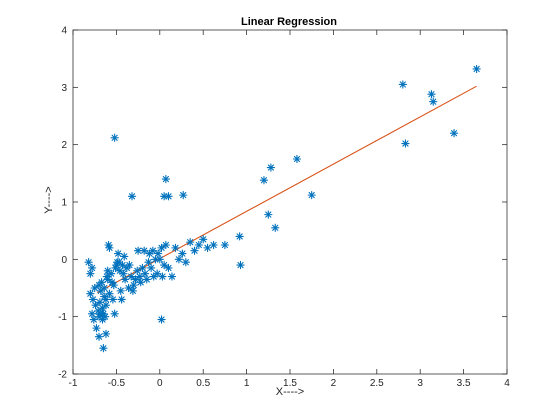  I want to click on y-tick-label: 3, so click(64, 88).